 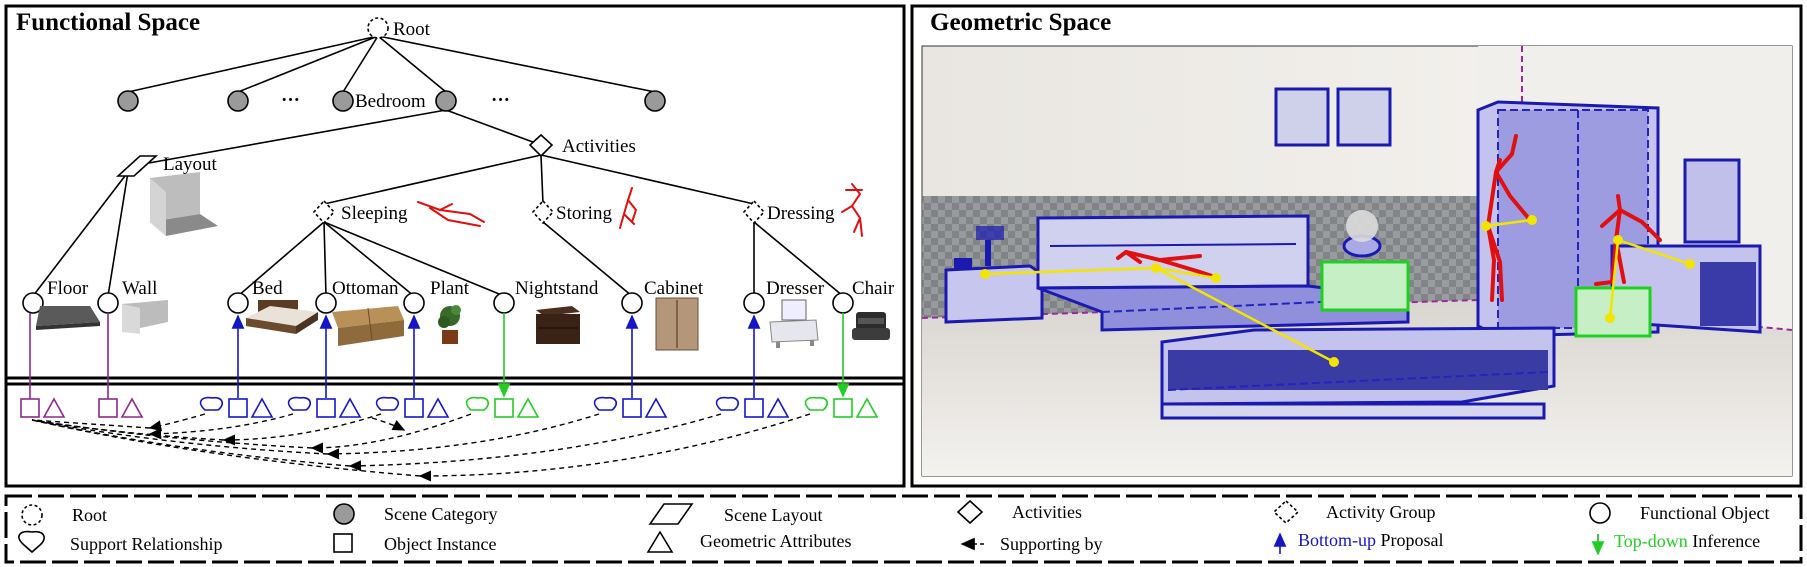 What do you see at coordinates (33, 303) in the screenshot?
I see `object-node-floor` at bounding box center [33, 303].